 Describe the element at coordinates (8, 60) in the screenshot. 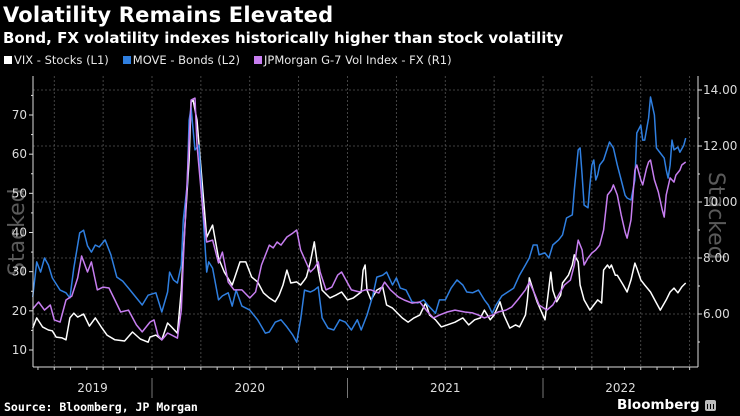

I see `legend-swatch-vix` at that location.